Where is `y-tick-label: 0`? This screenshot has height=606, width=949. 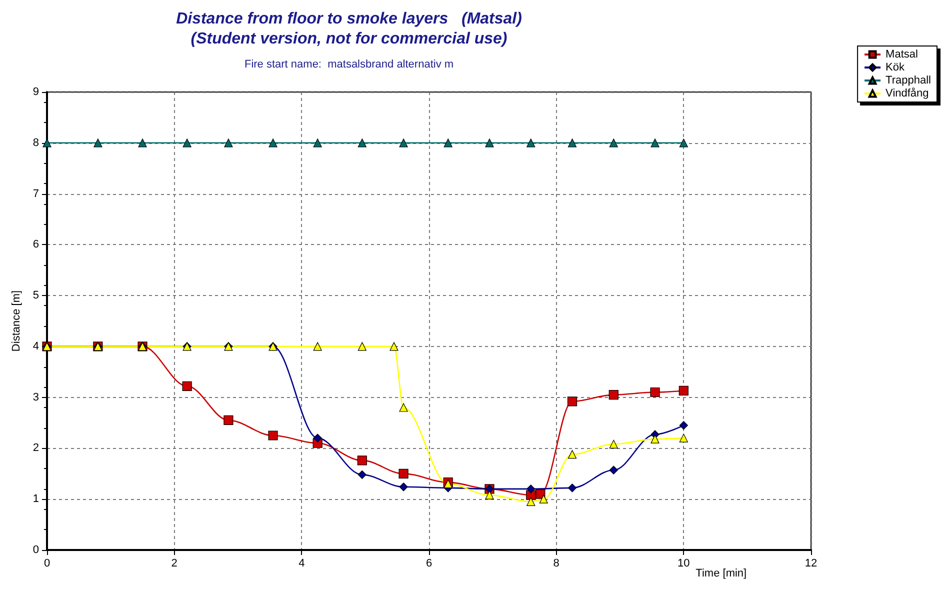
y-tick-label: 0 is located at coordinates (35, 550).